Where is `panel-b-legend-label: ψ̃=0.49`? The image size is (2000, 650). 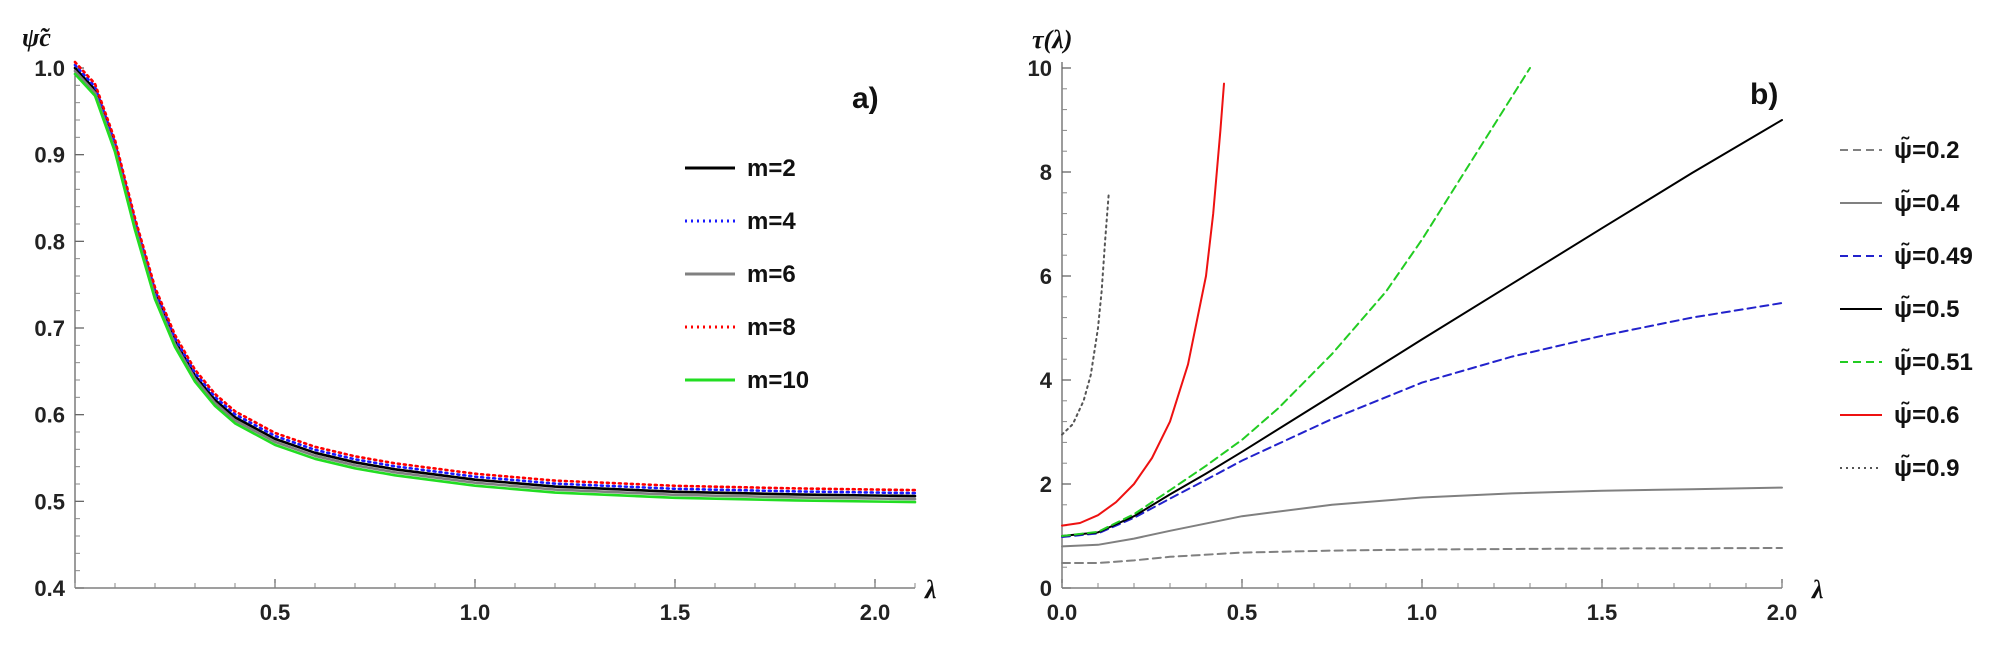
panel-b-legend-label: ψ̃=0.49 is located at coordinates (1933, 256).